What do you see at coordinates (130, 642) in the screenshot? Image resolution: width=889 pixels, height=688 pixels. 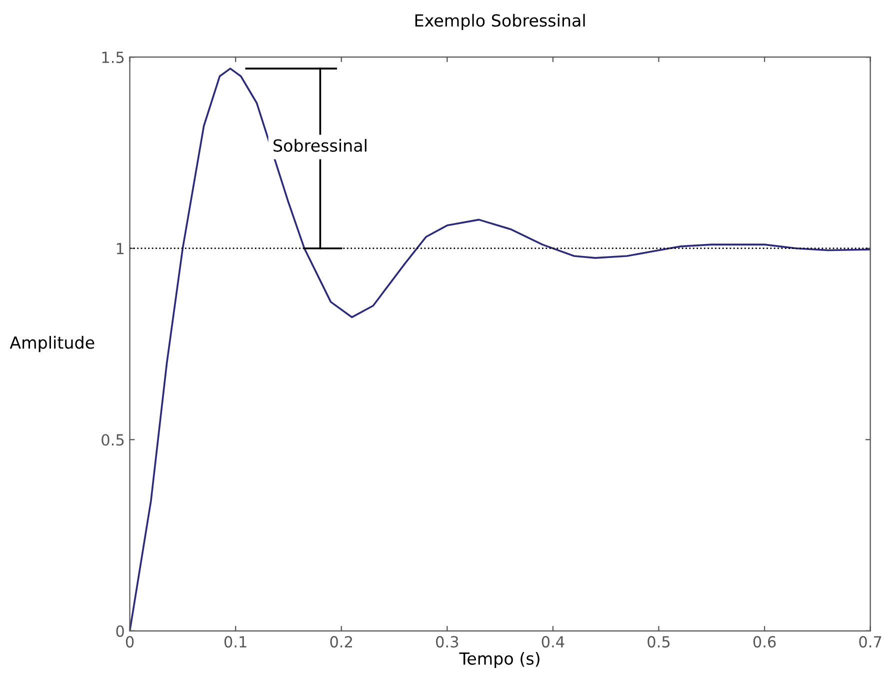 I see `x-tick-label: 0` at bounding box center [130, 642].